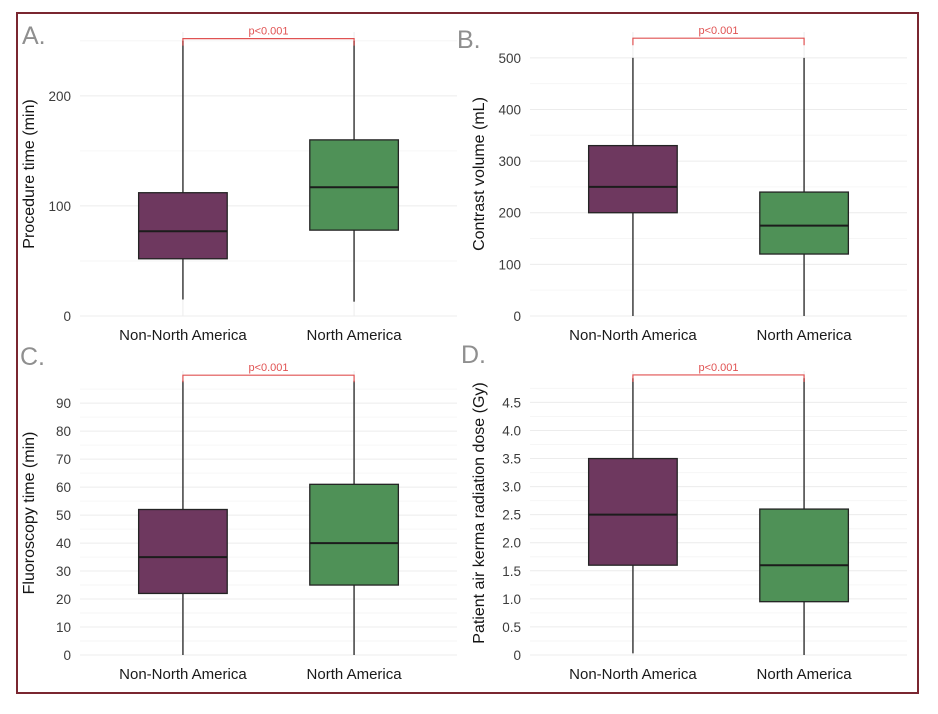 The image size is (938, 714). Describe the element at coordinates (509, 58) in the screenshot. I see `y-tick-label: 500` at that location.